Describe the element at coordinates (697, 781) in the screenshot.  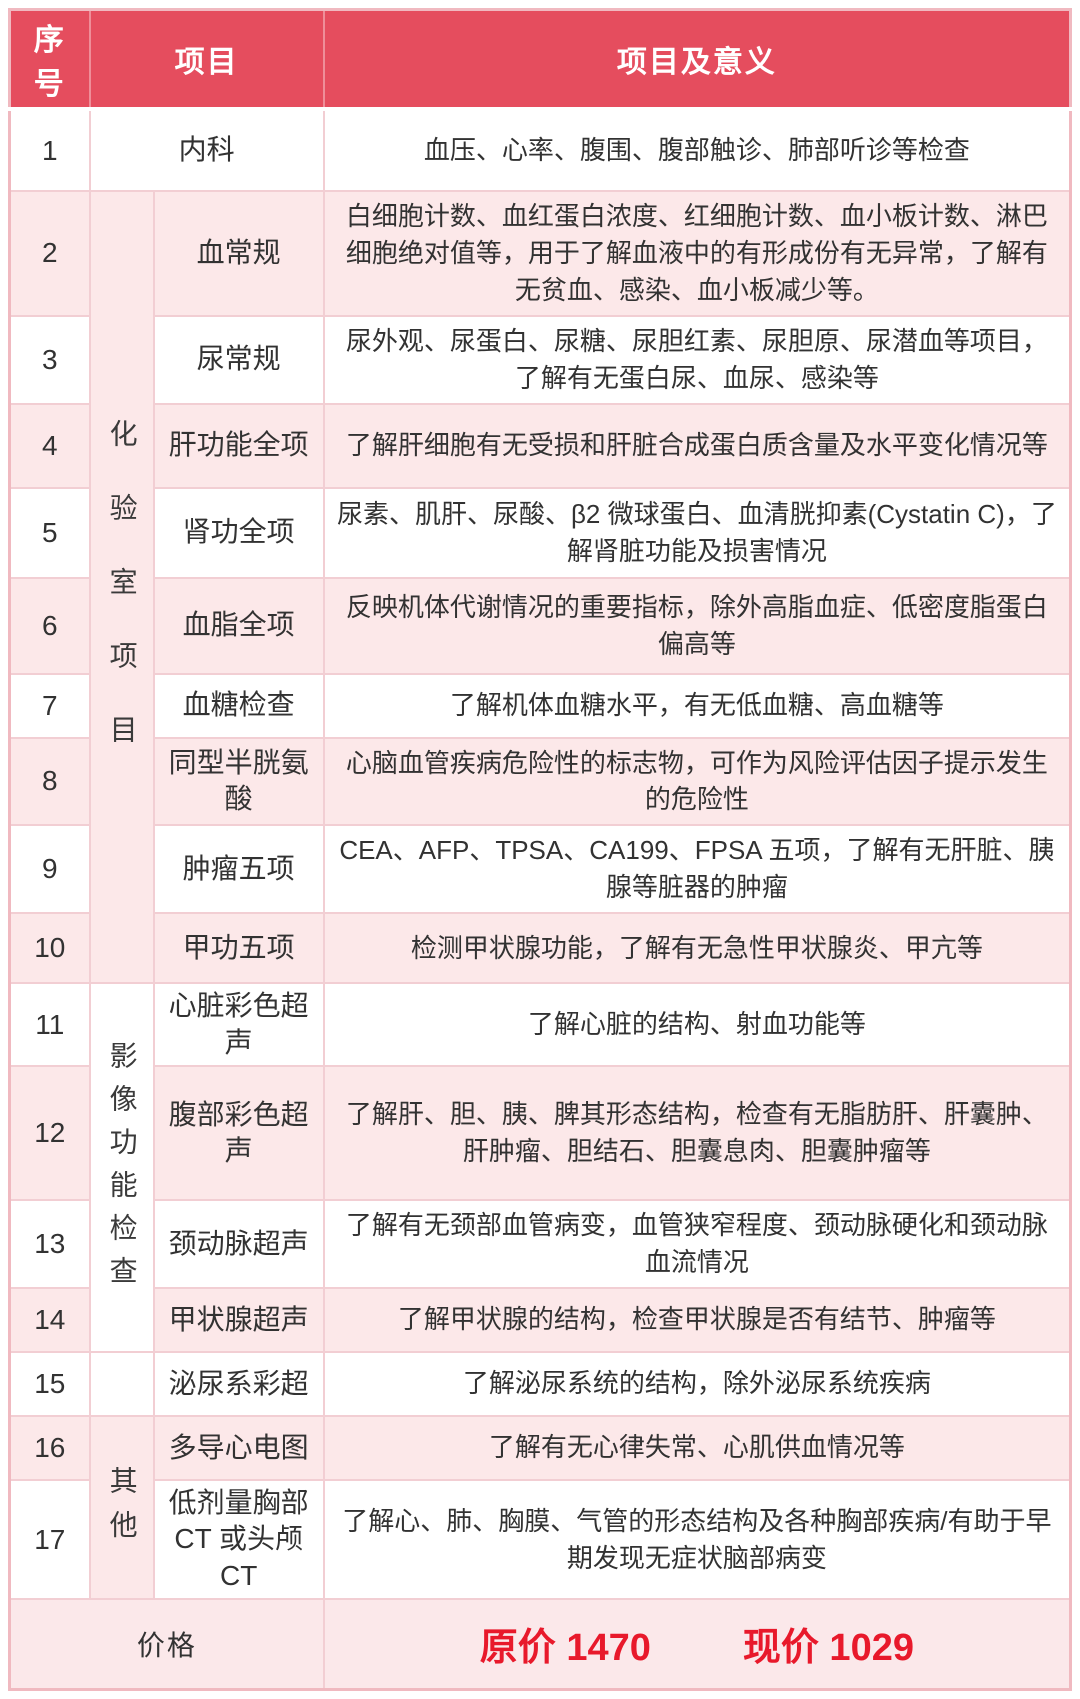
I see `row-desc: 心脑血管疾病危险性的标志物，可作为风险评估因子提示发生的危险性` at that location.